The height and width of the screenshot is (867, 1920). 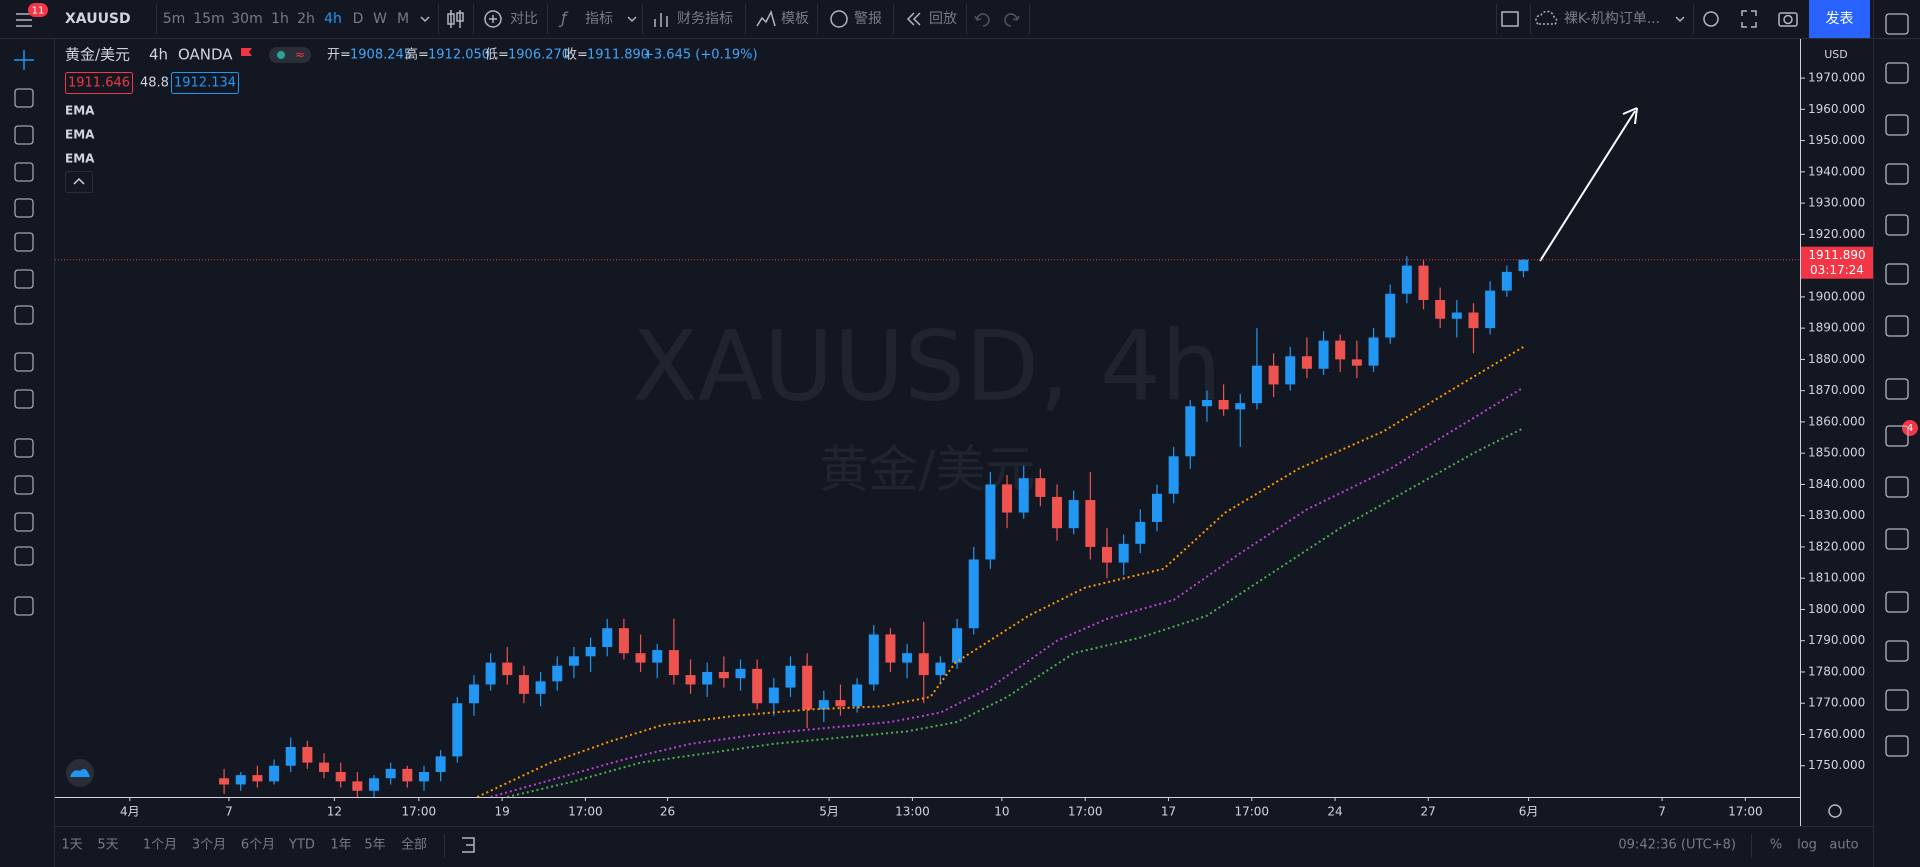 I want to click on percent-toggle: %, so click(x=1776, y=845).